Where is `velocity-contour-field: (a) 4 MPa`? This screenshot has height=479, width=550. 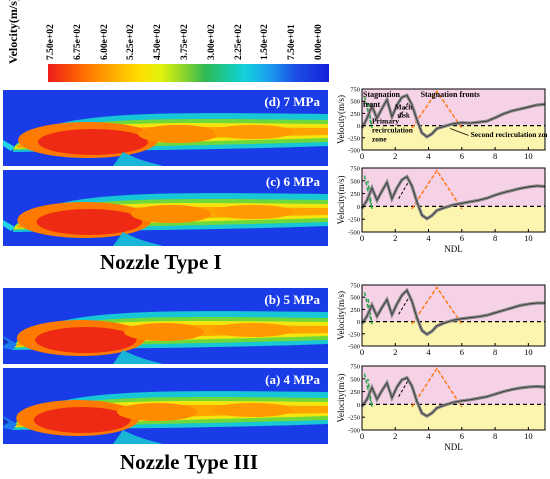
velocity-contour-field: (a) 4 MPa is located at coordinates (165, 406).